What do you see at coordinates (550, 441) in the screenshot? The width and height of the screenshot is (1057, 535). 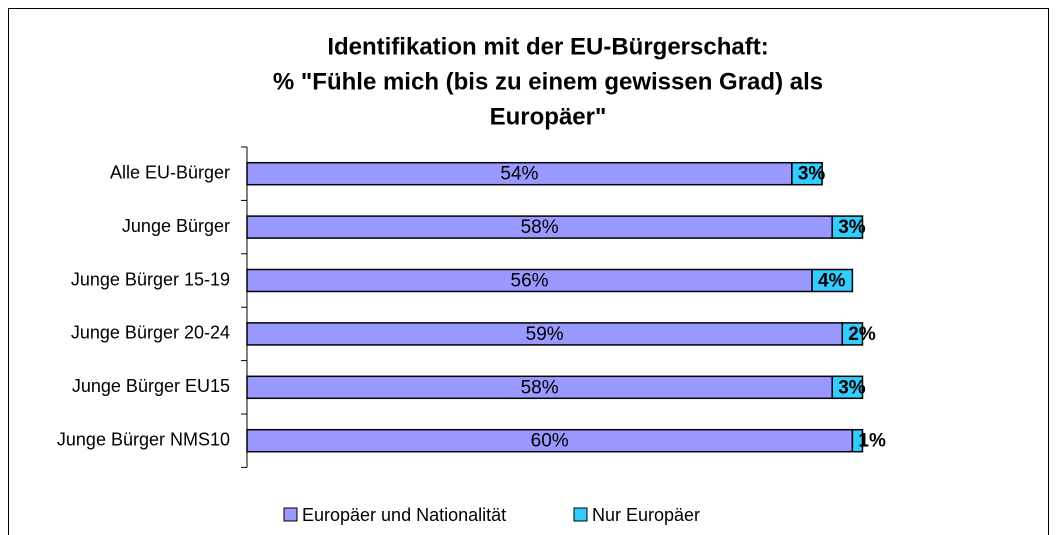 I see `data-label: 60%` at bounding box center [550, 441].